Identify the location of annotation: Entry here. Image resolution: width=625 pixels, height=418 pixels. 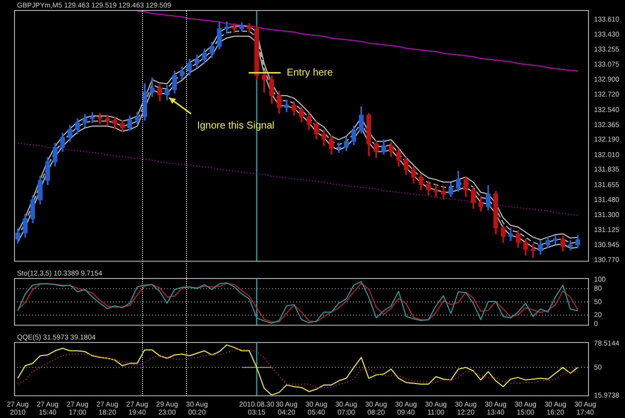
(310, 72).